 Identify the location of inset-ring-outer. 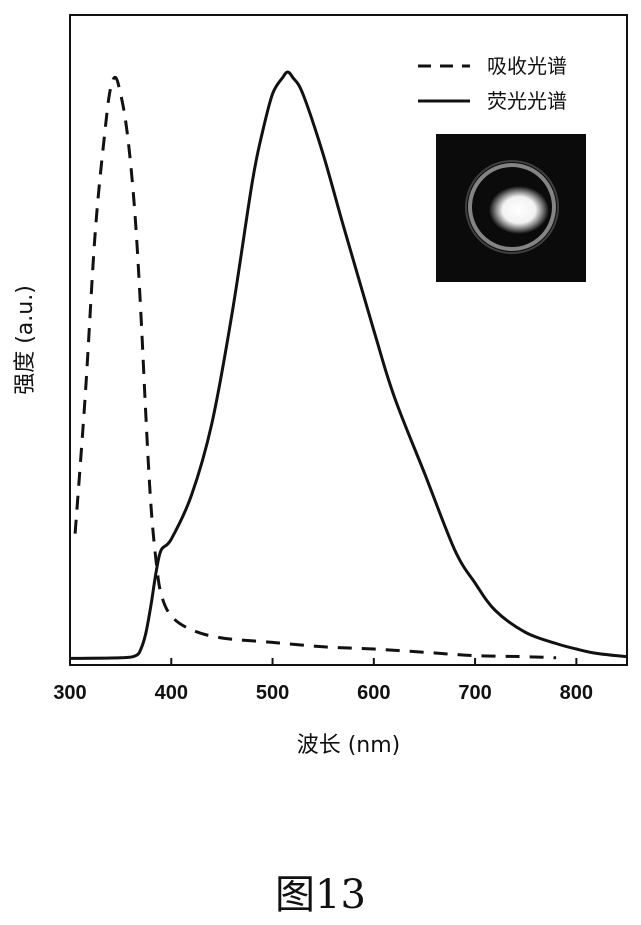
(512, 207).